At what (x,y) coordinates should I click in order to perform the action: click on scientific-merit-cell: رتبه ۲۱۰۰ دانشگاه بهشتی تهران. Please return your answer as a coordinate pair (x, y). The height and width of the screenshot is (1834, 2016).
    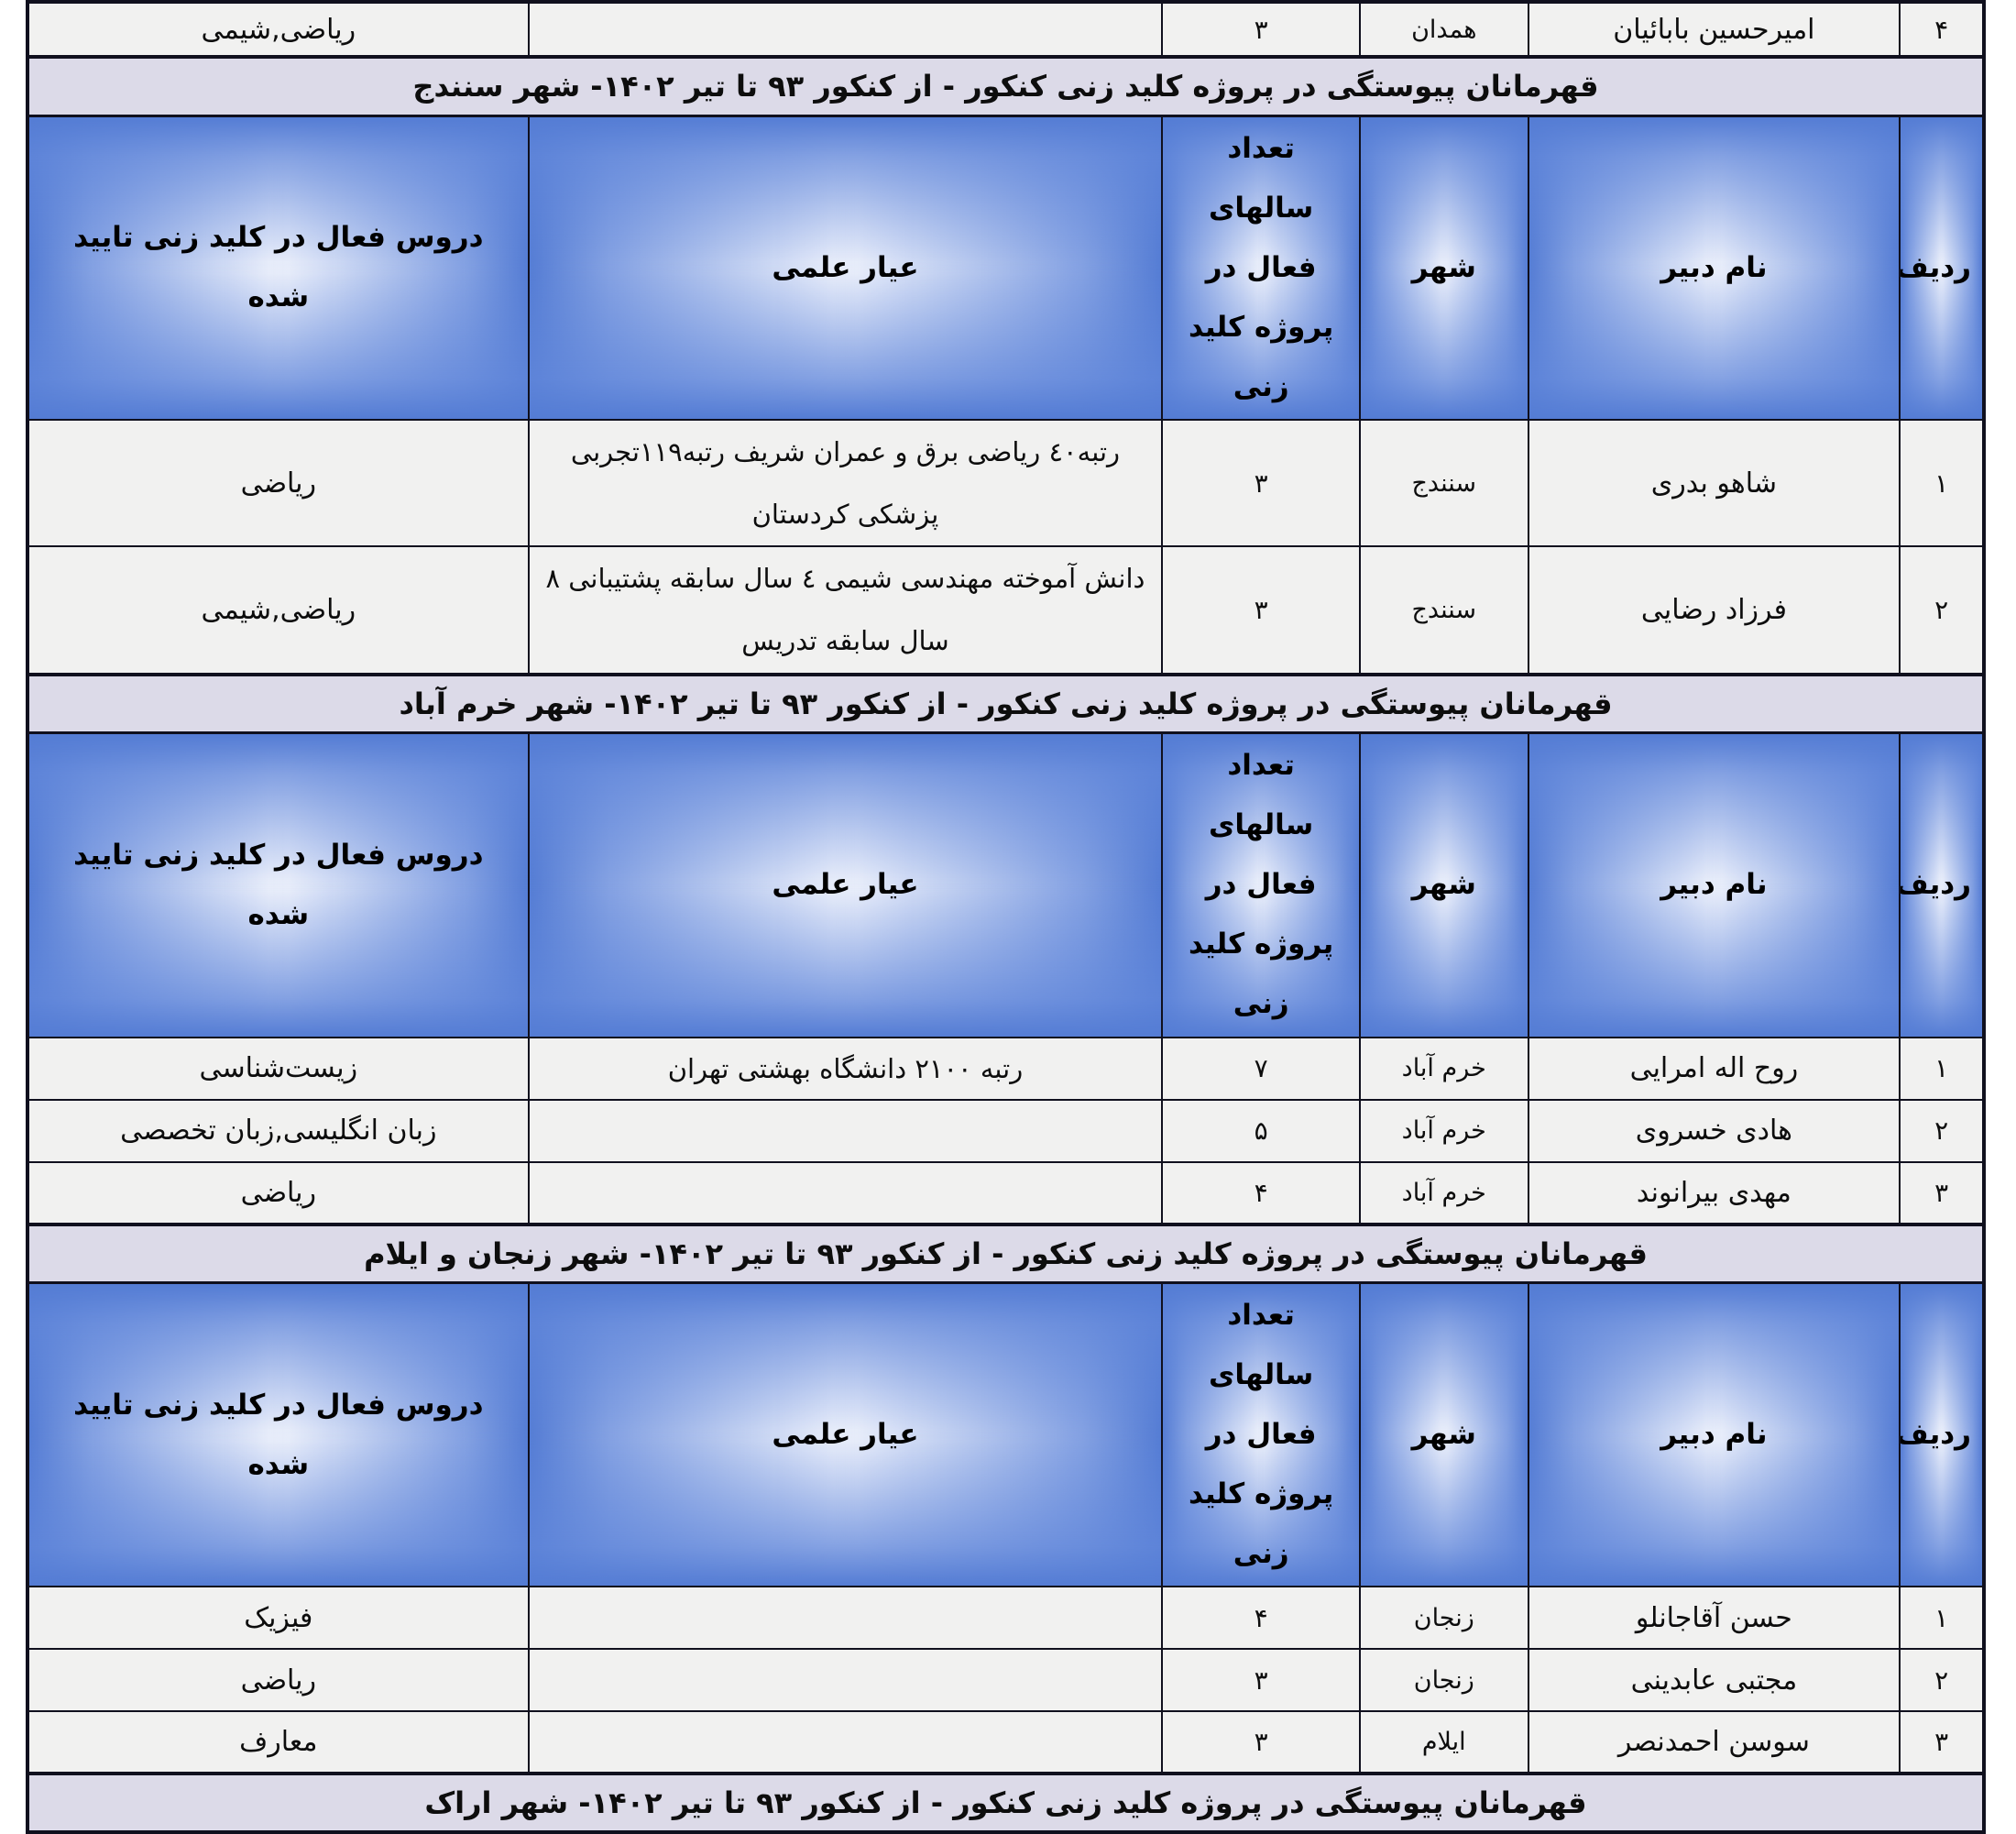
    Looking at the image, I should click on (845, 1068).